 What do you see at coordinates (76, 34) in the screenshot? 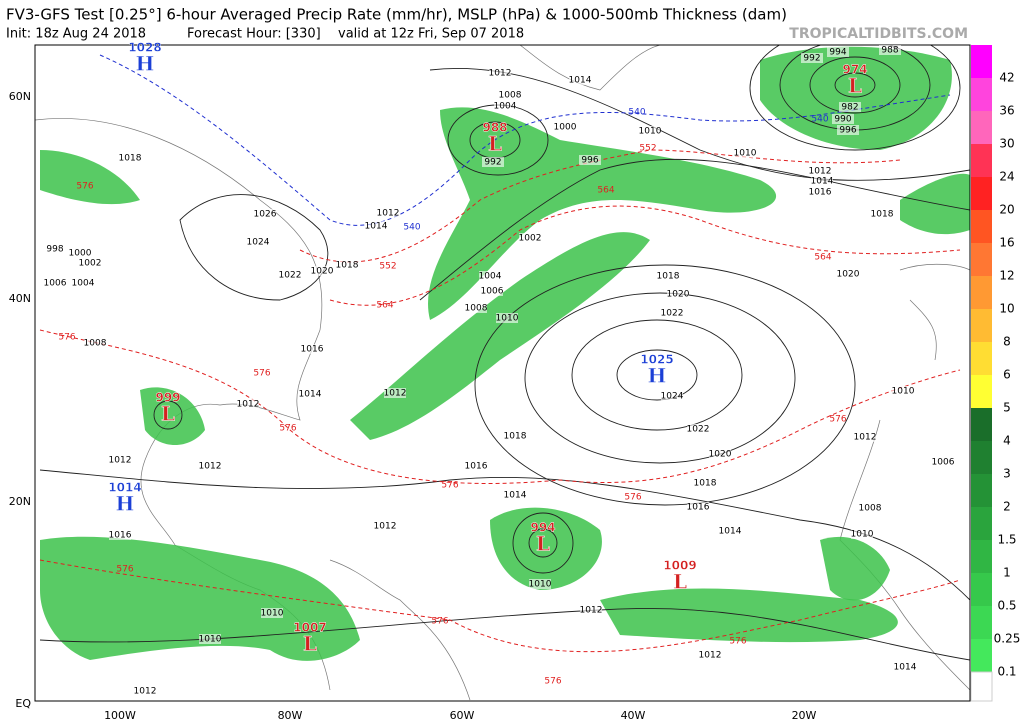
I see `init: Init: 18z Aug 24 2018` at bounding box center [76, 34].